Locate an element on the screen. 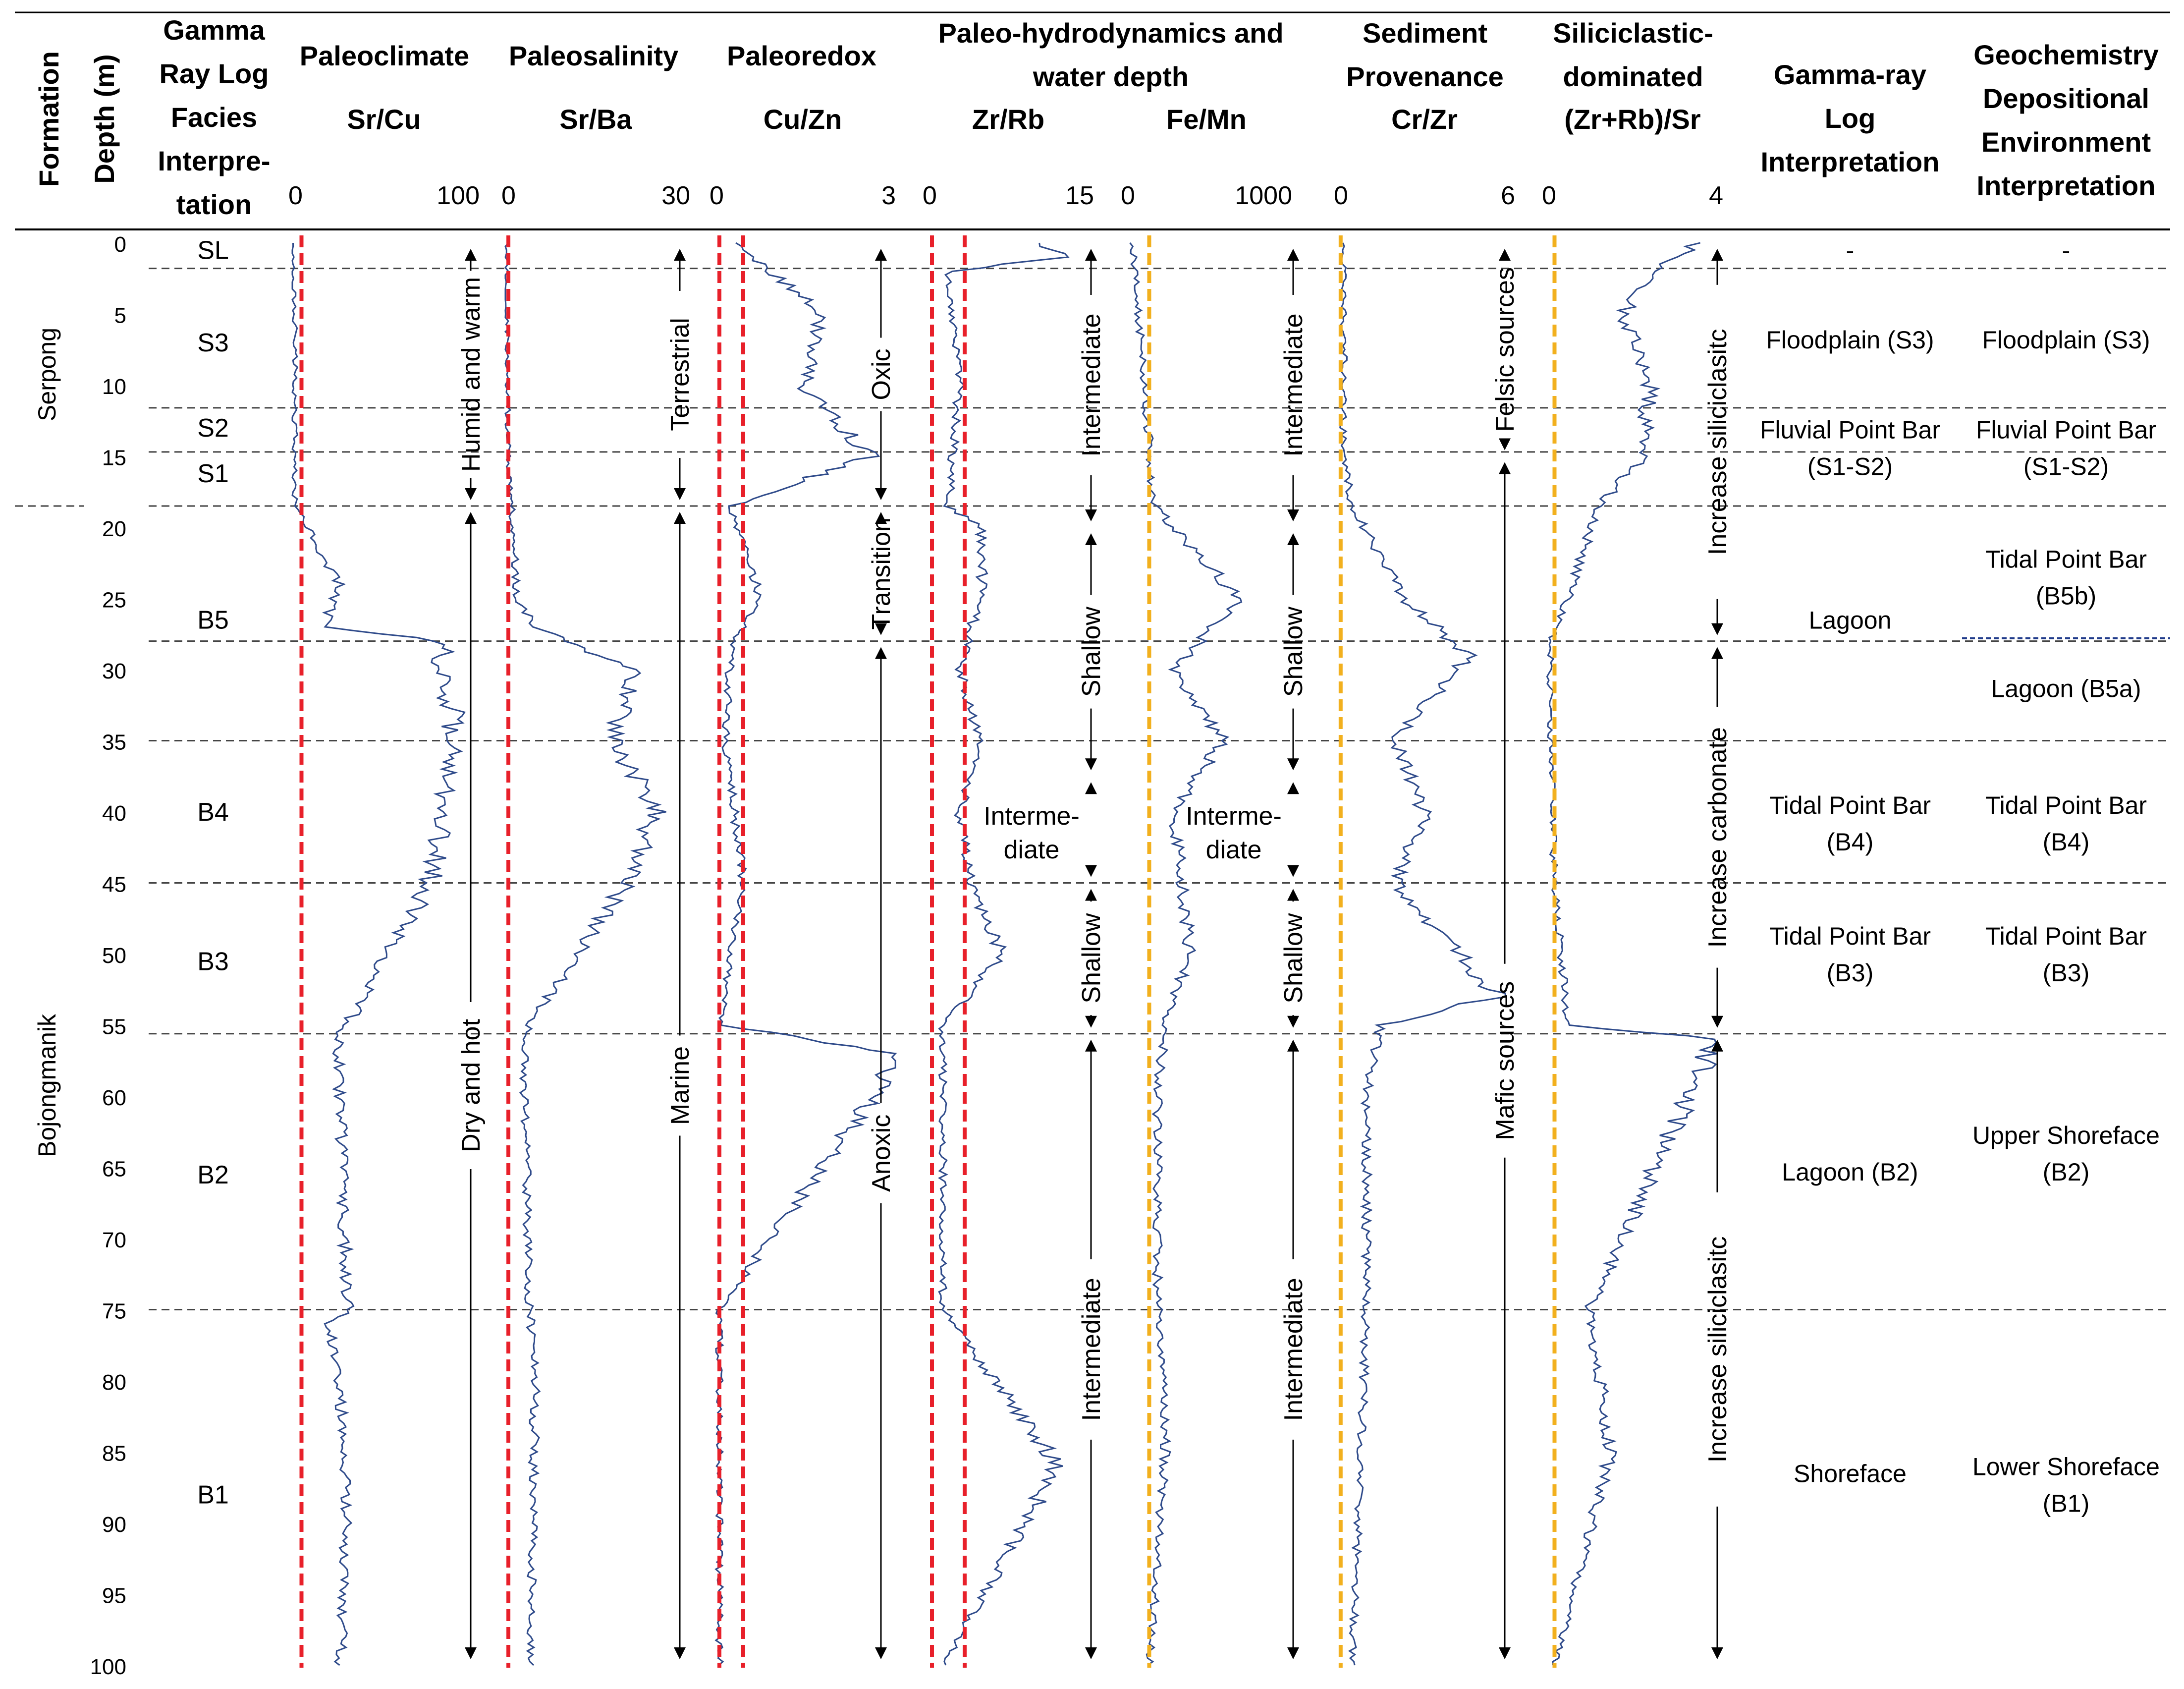  arrow-p6-1: Mafic sources is located at coordinates (1505, 1060).